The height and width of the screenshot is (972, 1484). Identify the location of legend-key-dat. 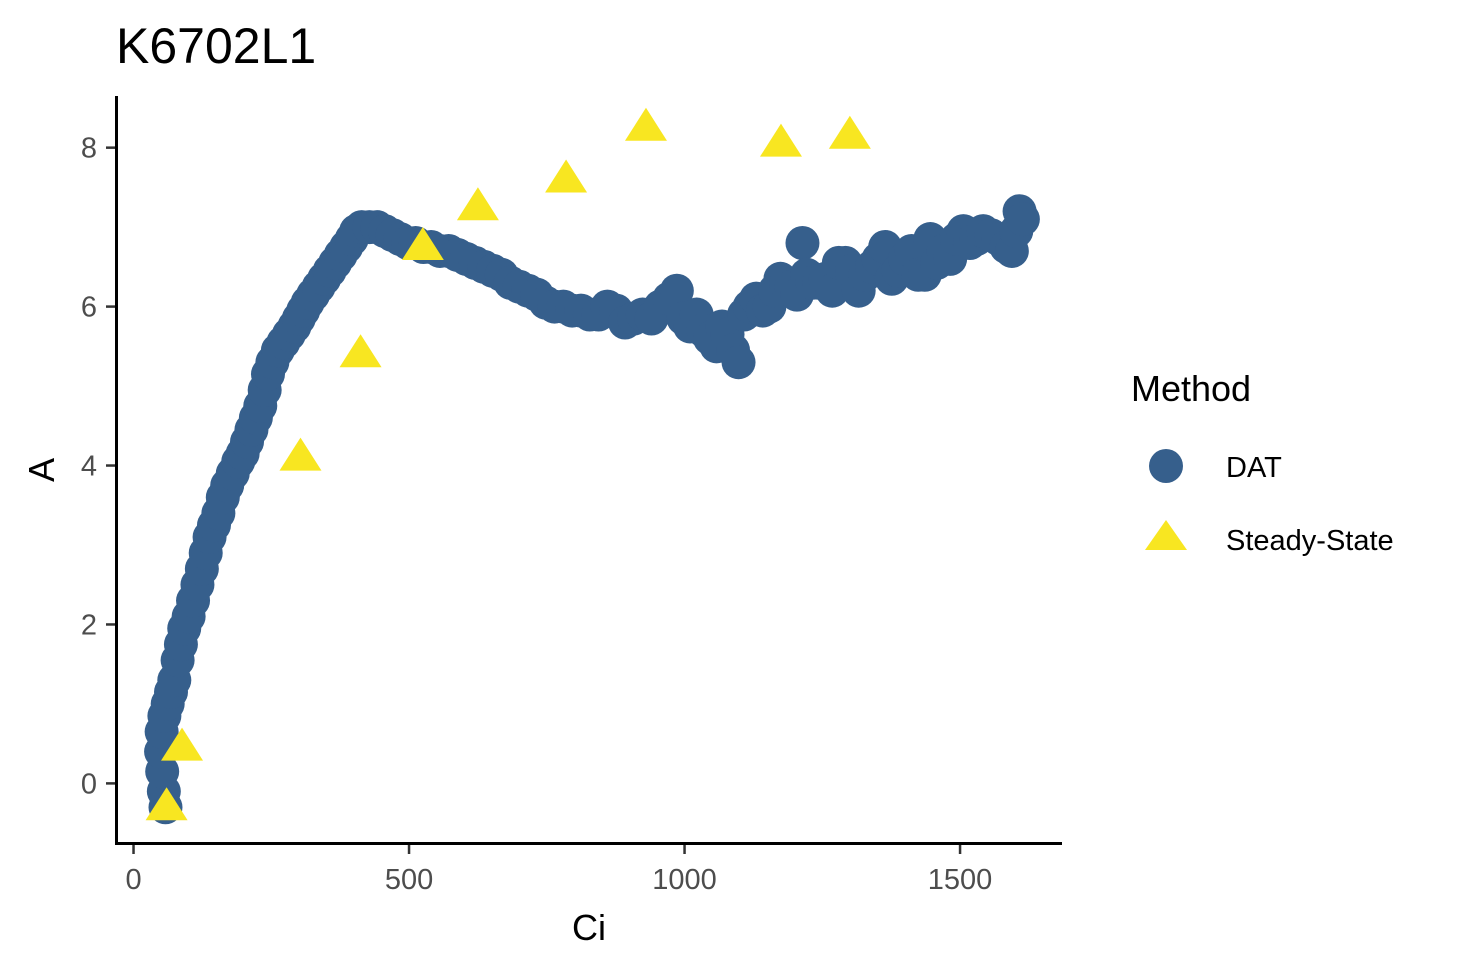
(1166, 466).